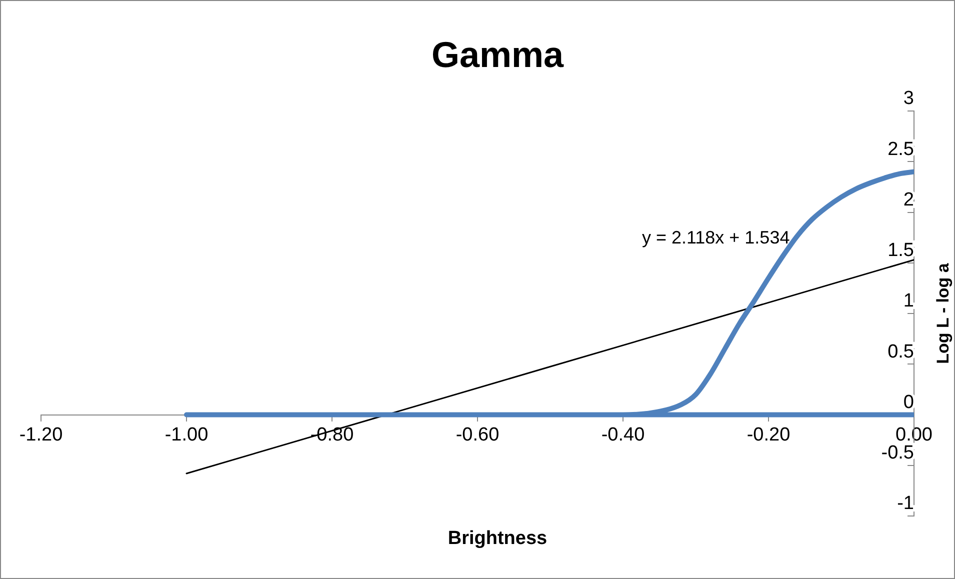 This screenshot has width=955, height=579. What do you see at coordinates (908, 402) in the screenshot?
I see `y-tick-label: 0` at bounding box center [908, 402].